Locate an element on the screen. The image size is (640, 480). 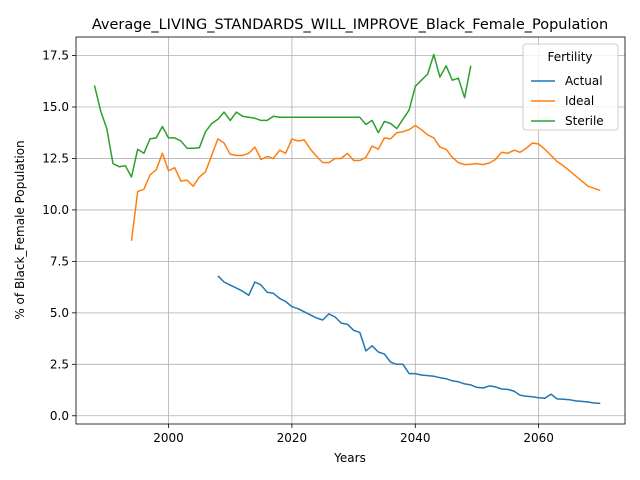
legend: Fertility Actual Ideal Sterile is located at coordinates (570, 87).